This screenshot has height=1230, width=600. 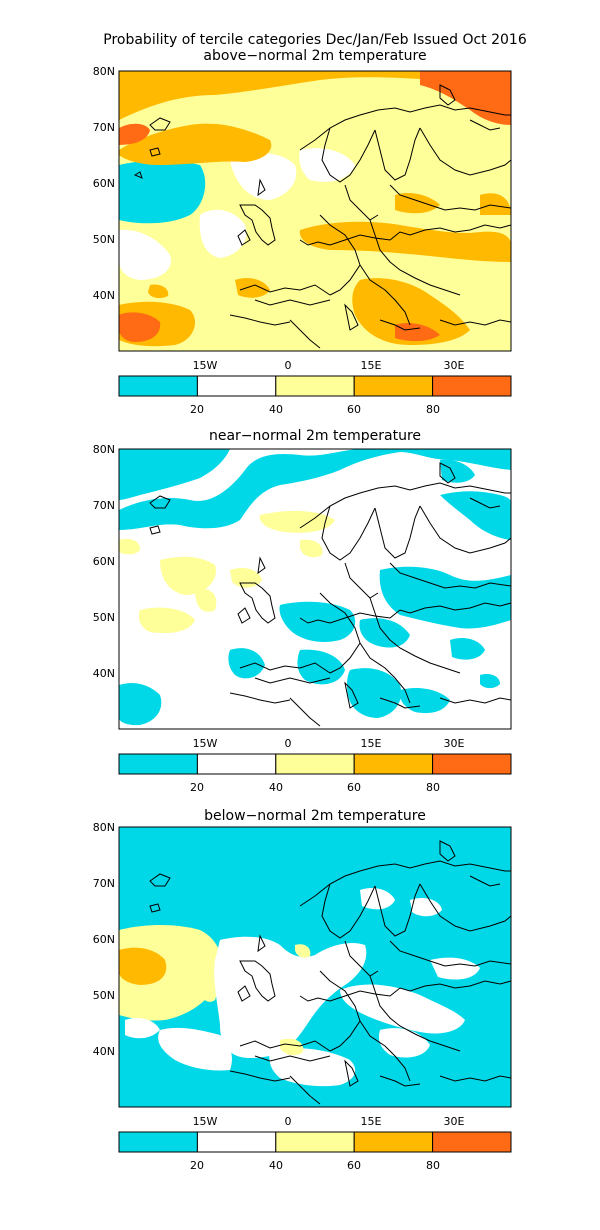 I want to click on lat-ticks-above: 80N 70N 60N 50N 40N, so click(x=104, y=183).